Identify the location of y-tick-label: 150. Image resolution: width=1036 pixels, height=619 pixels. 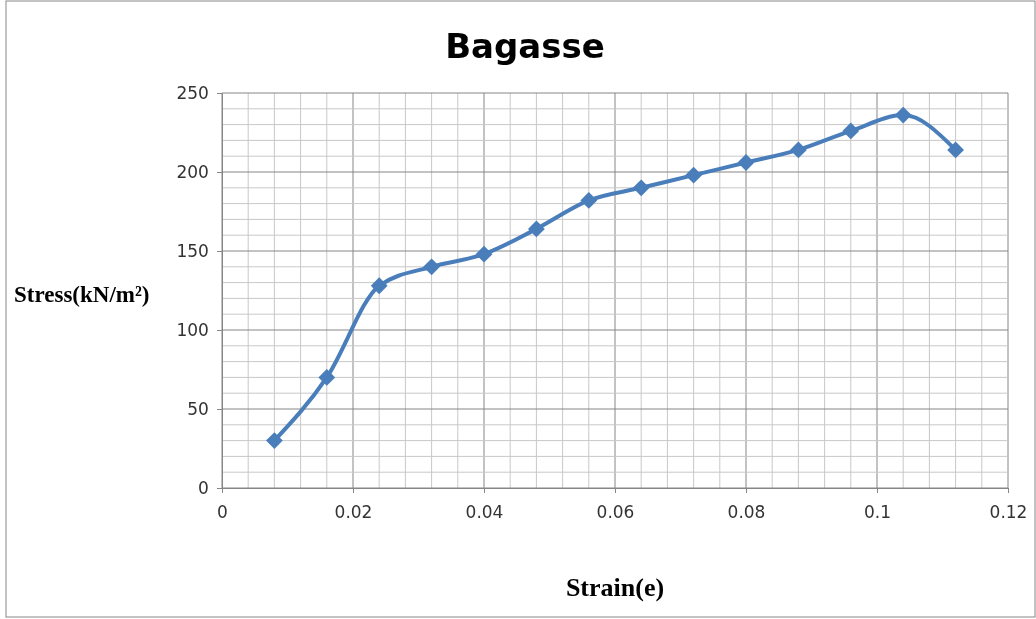
(192, 250).